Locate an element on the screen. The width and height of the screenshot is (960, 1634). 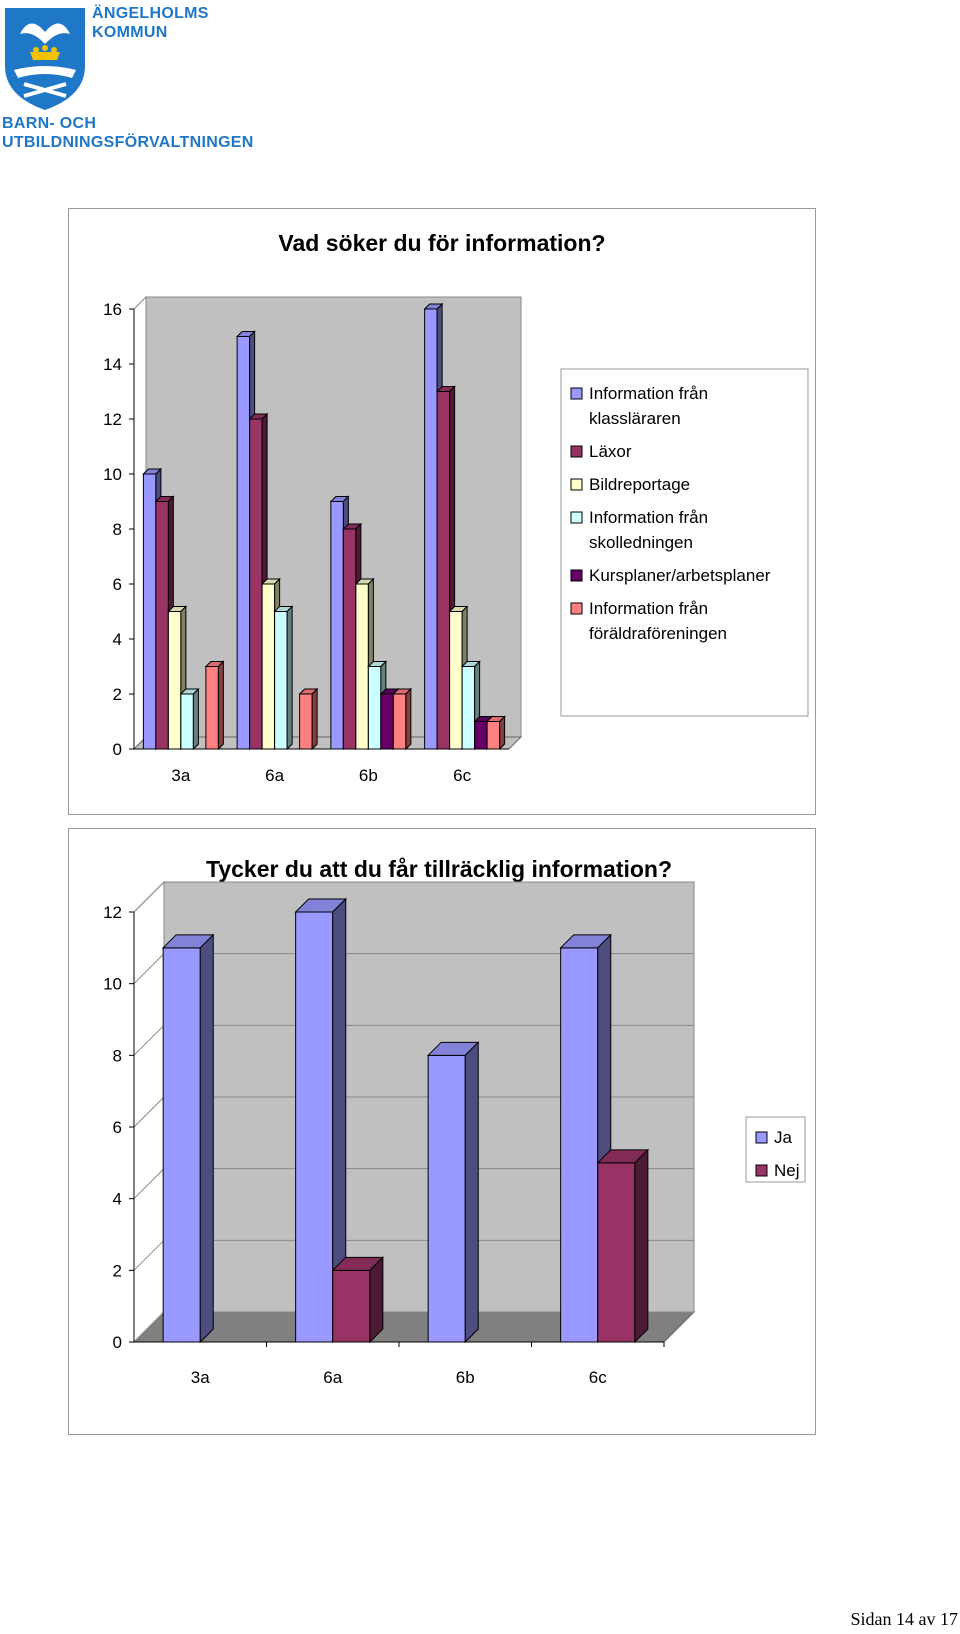
legend-label: Läxor is located at coordinates (610, 451).